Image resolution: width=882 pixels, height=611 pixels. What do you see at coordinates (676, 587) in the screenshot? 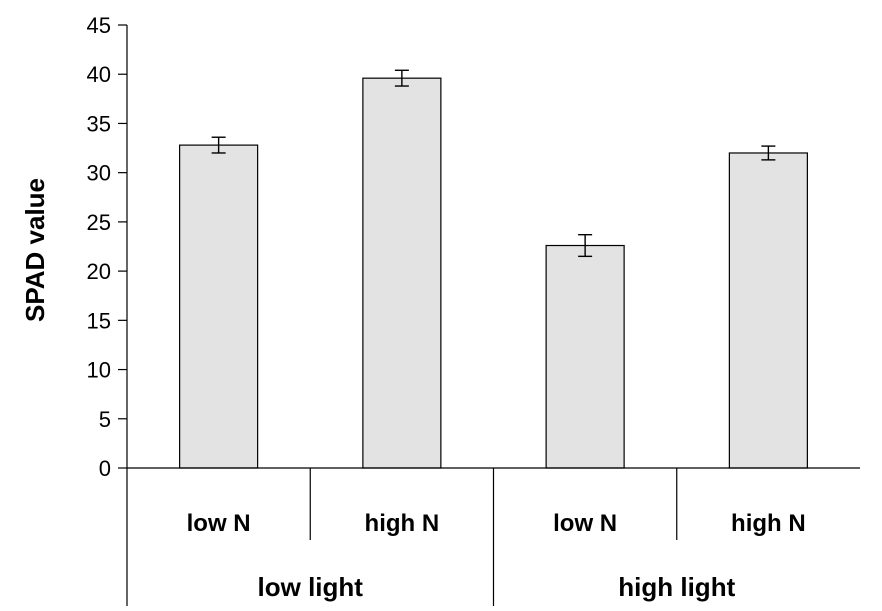
I see `group-label: high light` at bounding box center [676, 587].